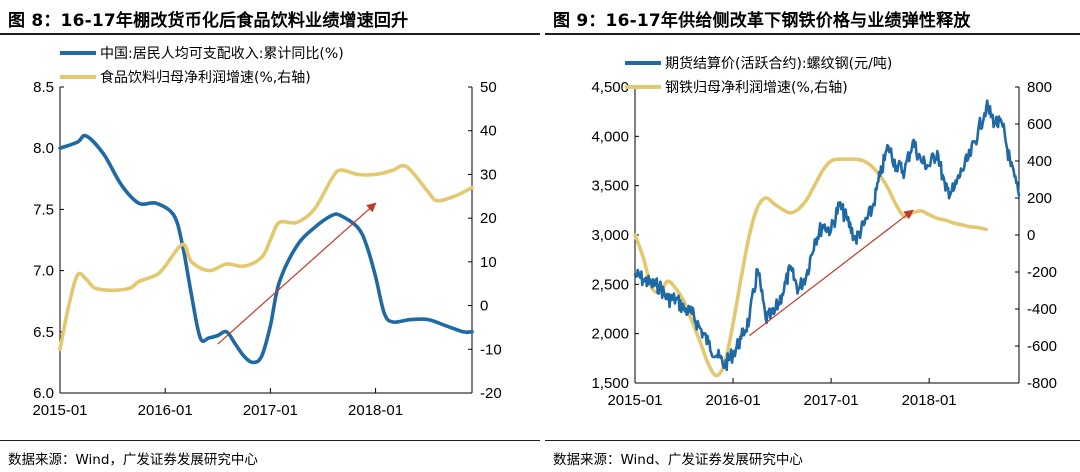 This screenshot has width=1080, height=472. What do you see at coordinates (610, 87) in the screenshot?
I see `left-y-tick-label: 4,500` at bounding box center [610, 87].